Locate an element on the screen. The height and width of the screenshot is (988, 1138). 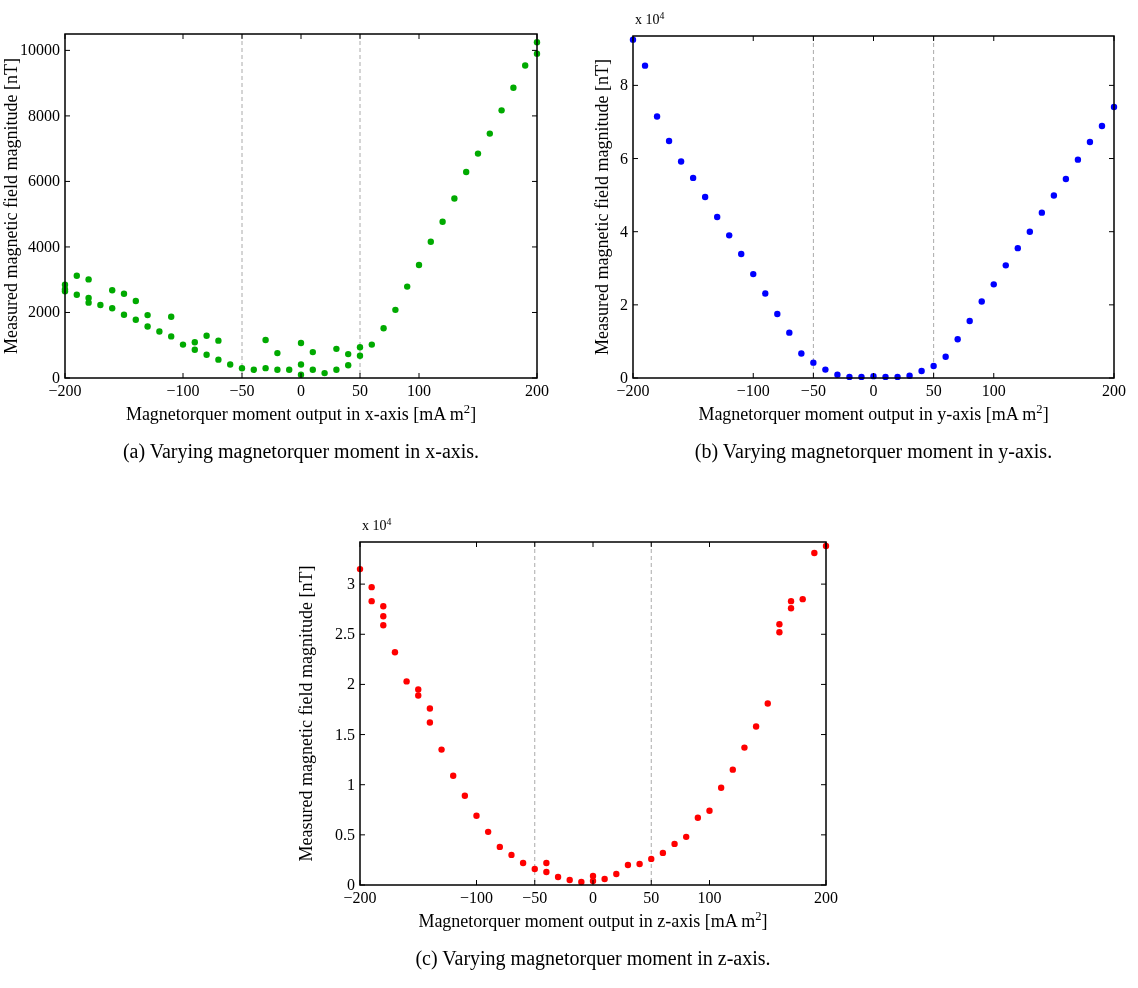
y-tick-label: 2.5 is located at coordinates (345, 634).